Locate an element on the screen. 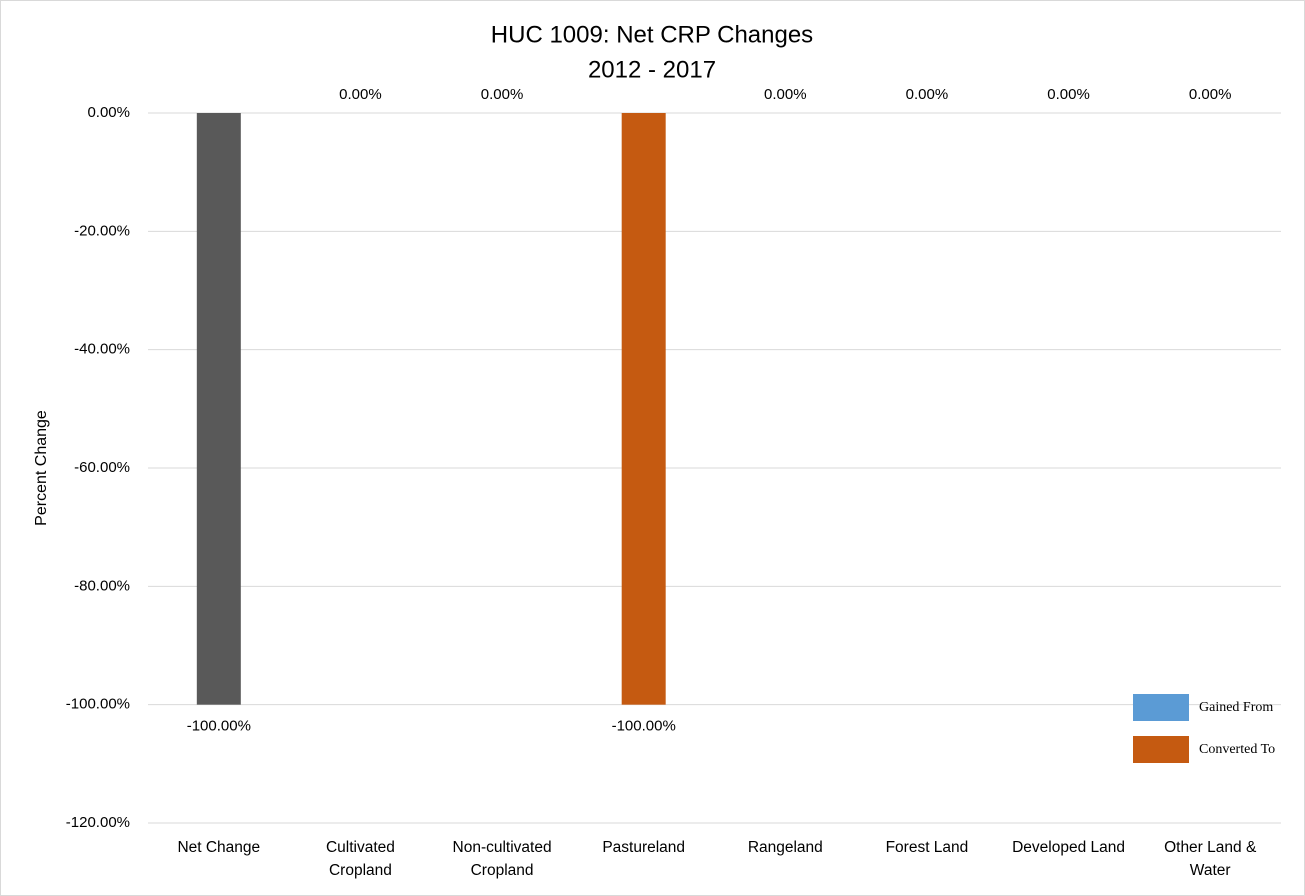 The height and width of the screenshot is (896, 1305). x-tick-label: Other Land & Water is located at coordinates (1210, 859).